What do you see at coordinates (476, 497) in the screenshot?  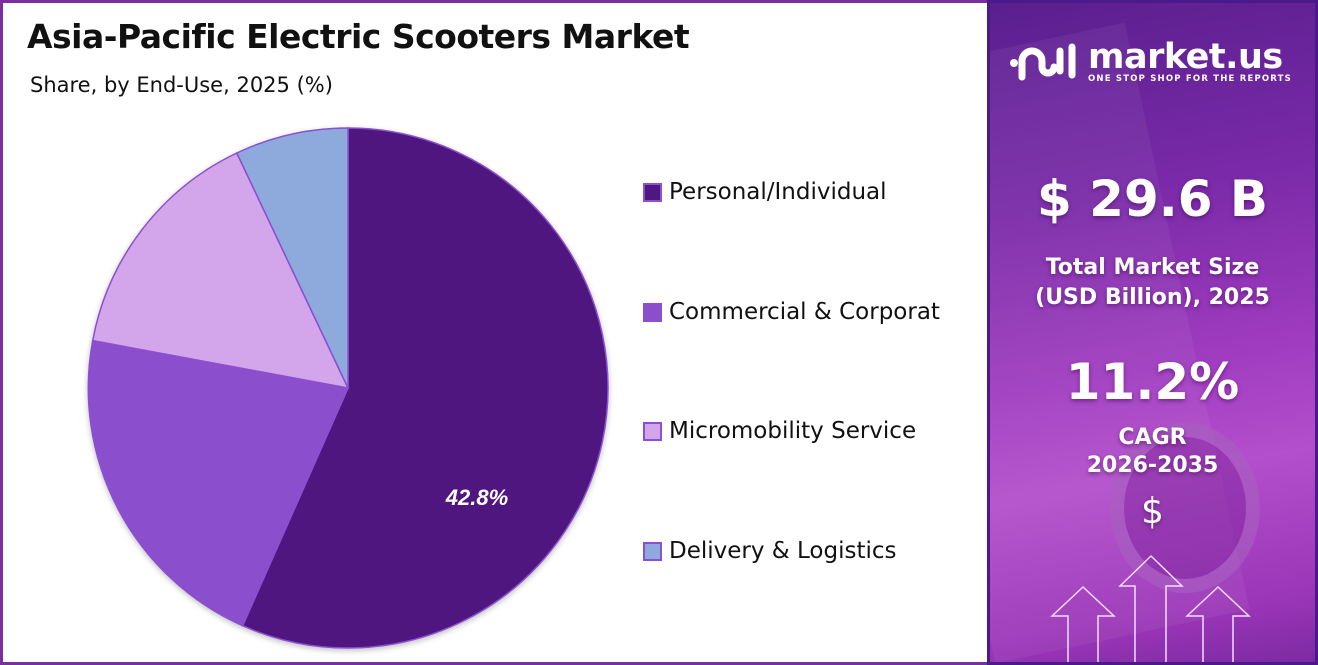 I see `pie-data-label: 42.8%` at bounding box center [476, 497].